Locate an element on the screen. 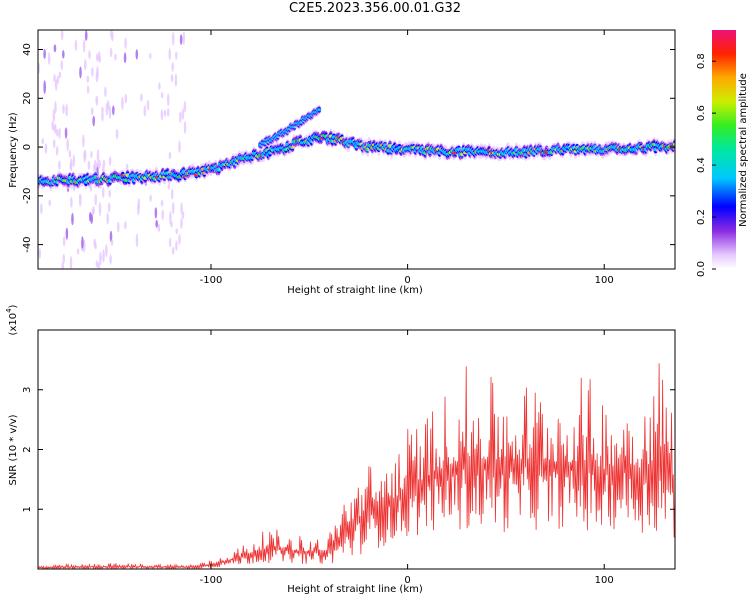  spectrogram-y-label: Frequency (Hz) is located at coordinates (13, 150).